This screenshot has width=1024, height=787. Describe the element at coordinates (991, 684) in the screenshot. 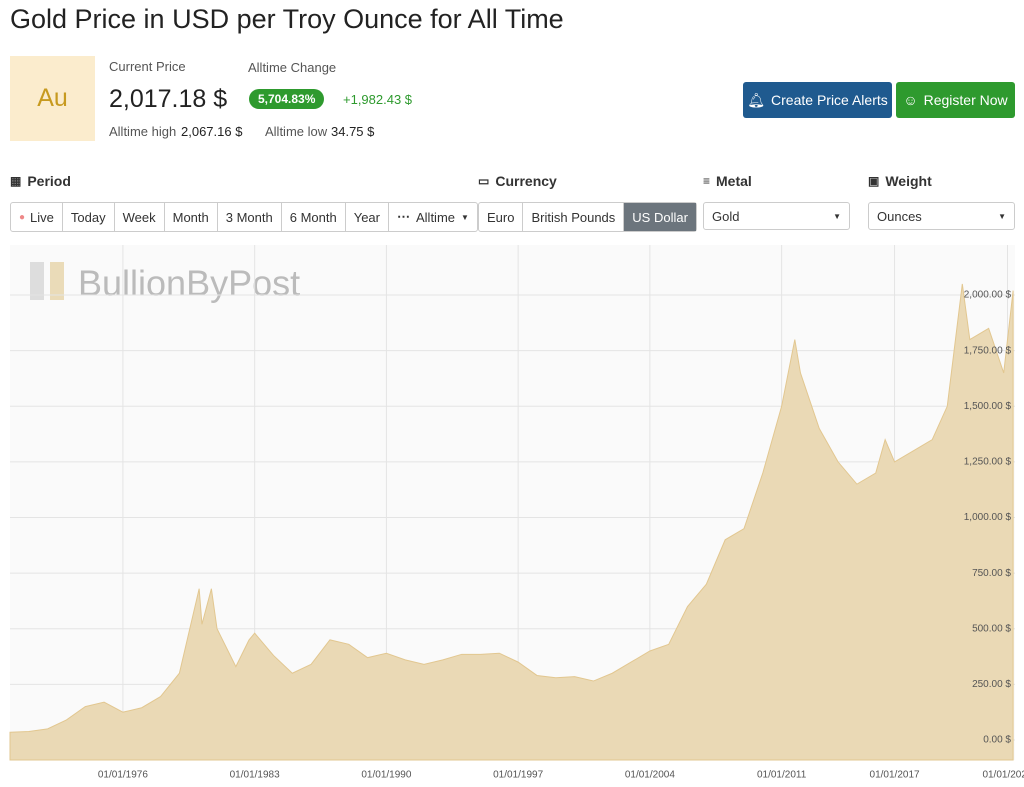

I see `y-tick-label: 250.00 $` at that location.